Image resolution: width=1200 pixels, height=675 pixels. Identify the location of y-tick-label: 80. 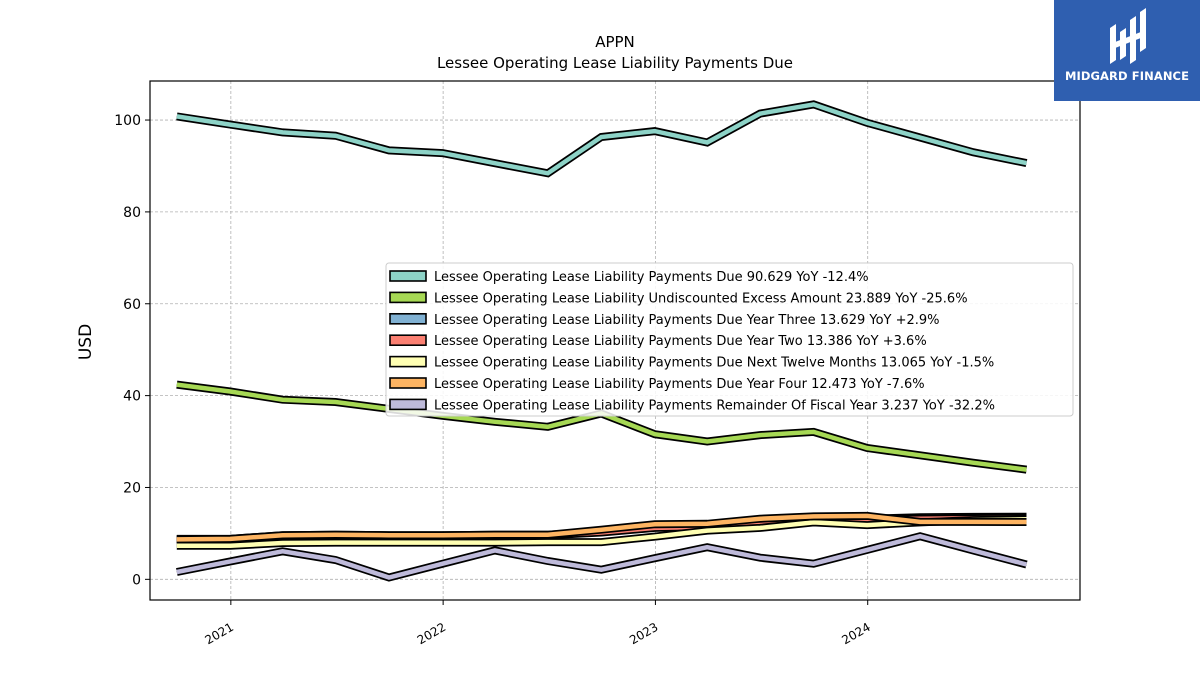
(132, 213).